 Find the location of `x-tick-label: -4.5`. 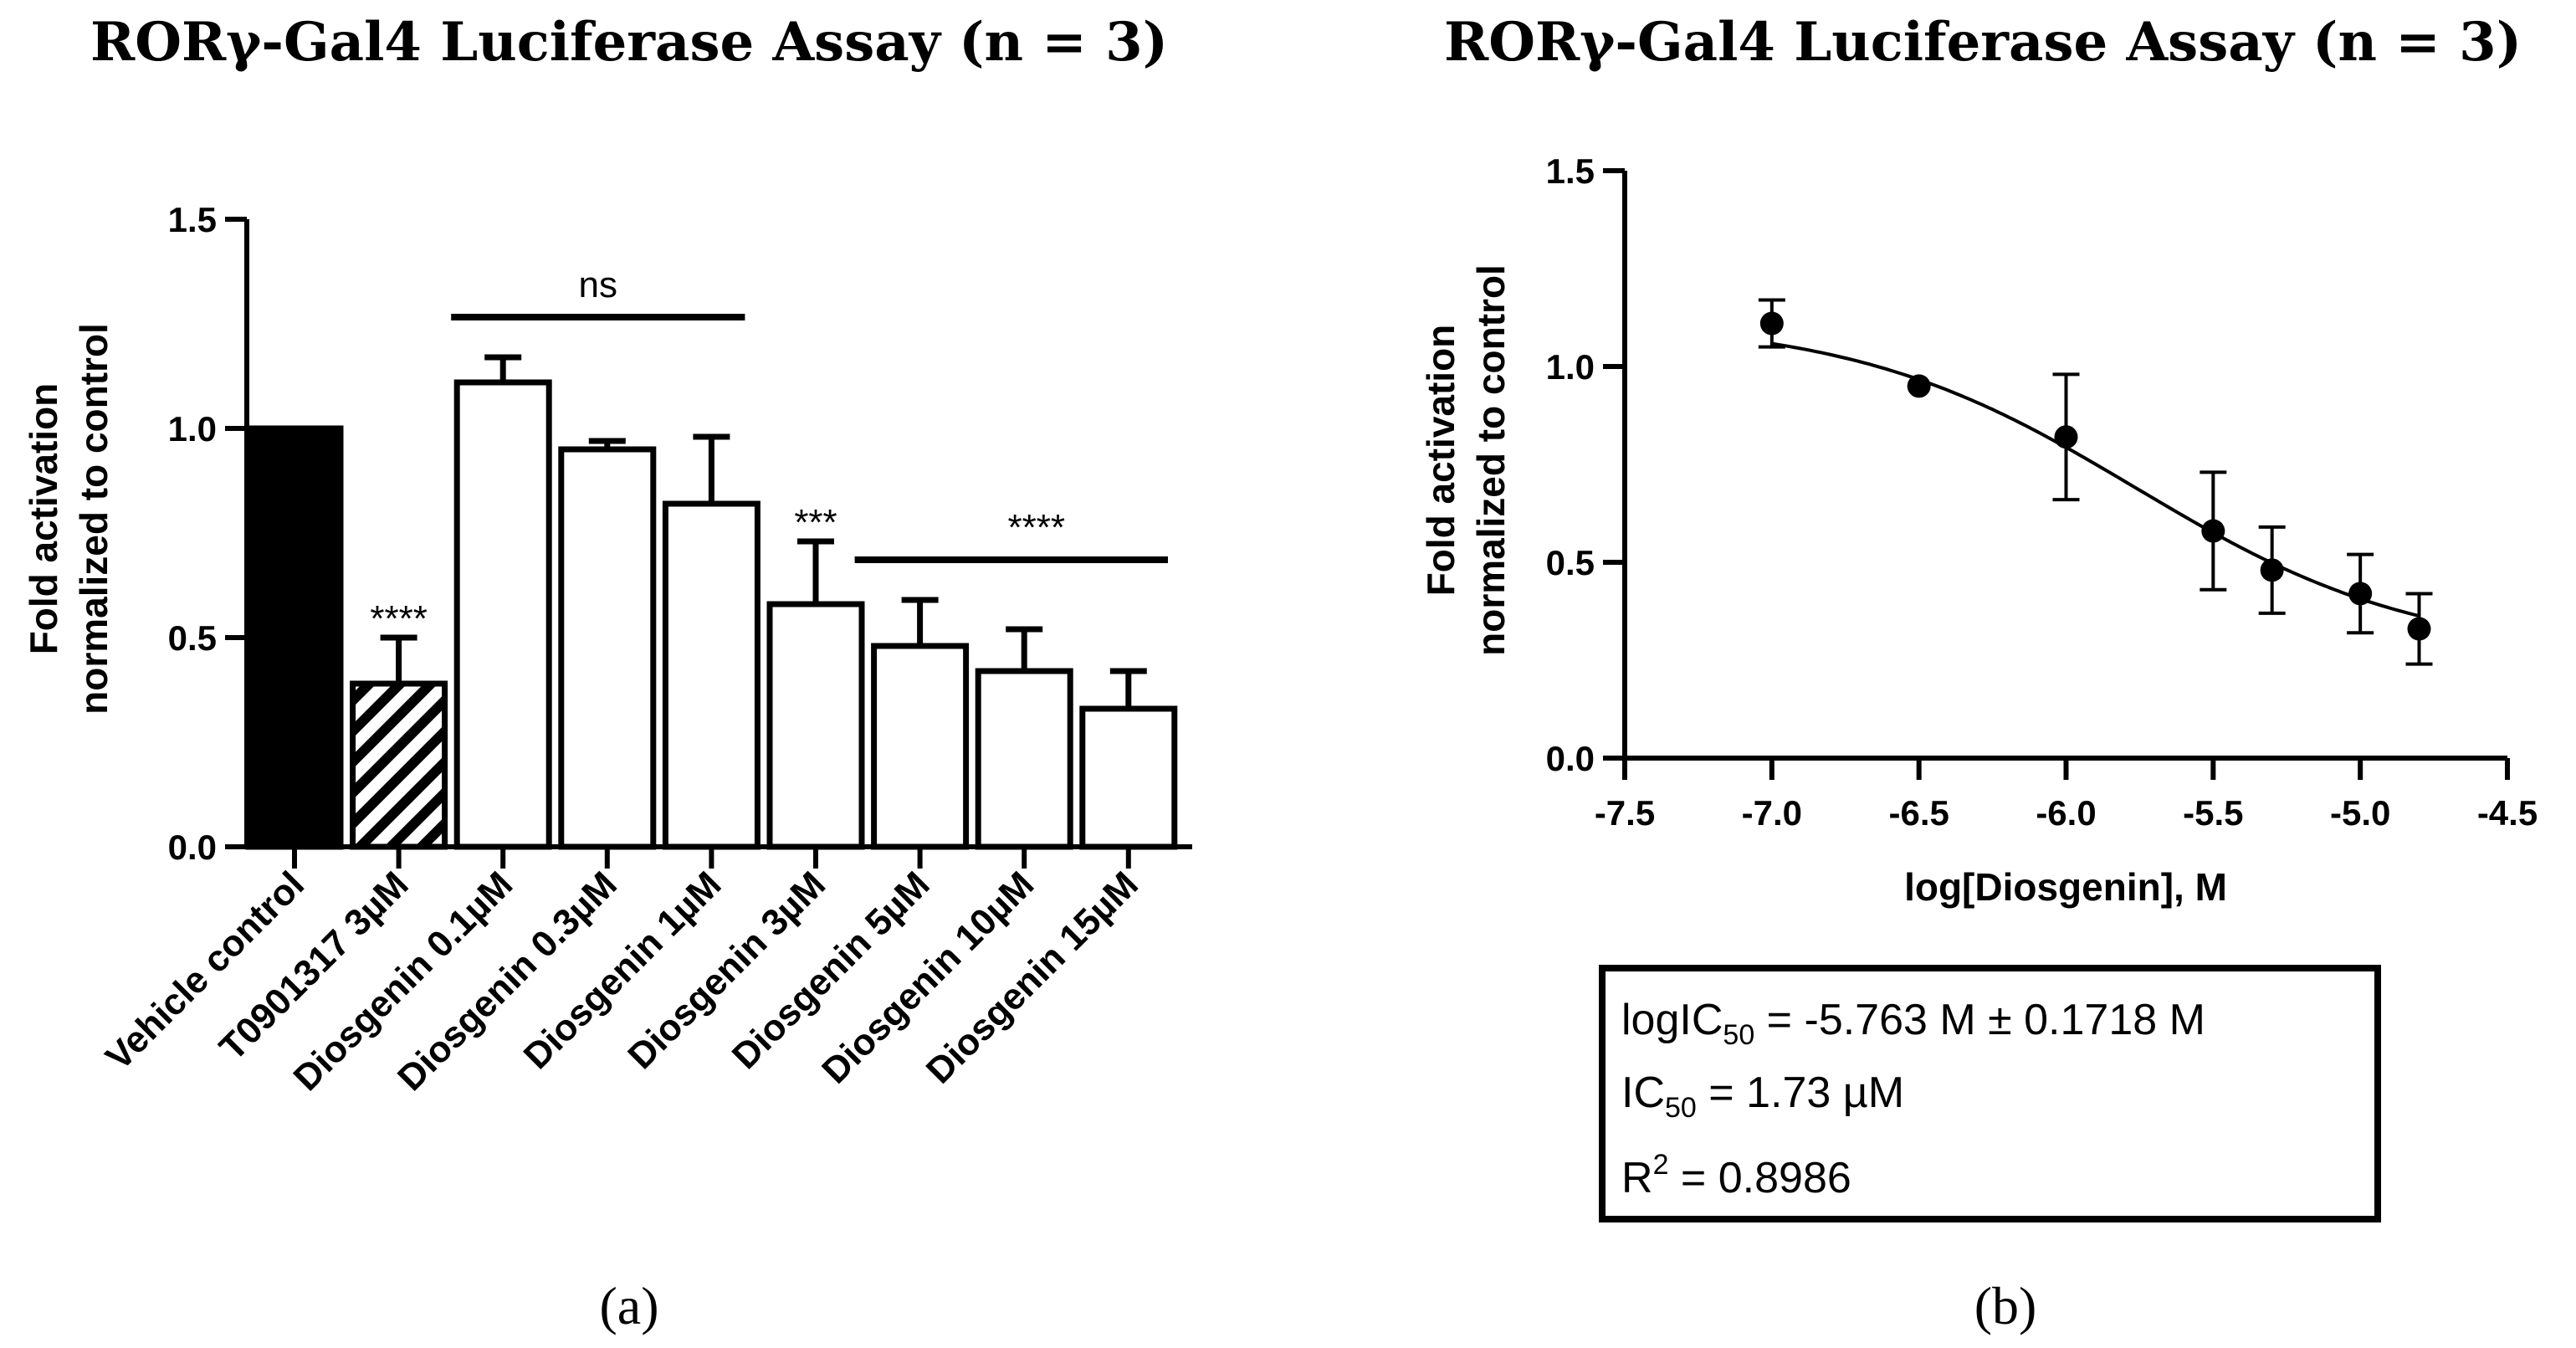

x-tick-label: -4.5 is located at coordinates (2507, 813).